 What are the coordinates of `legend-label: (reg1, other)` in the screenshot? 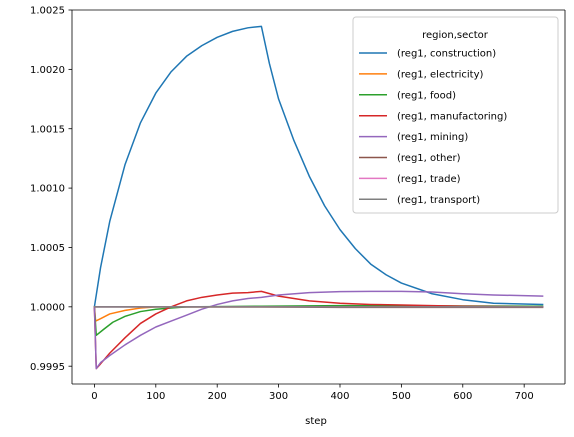 It's located at (429, 158).